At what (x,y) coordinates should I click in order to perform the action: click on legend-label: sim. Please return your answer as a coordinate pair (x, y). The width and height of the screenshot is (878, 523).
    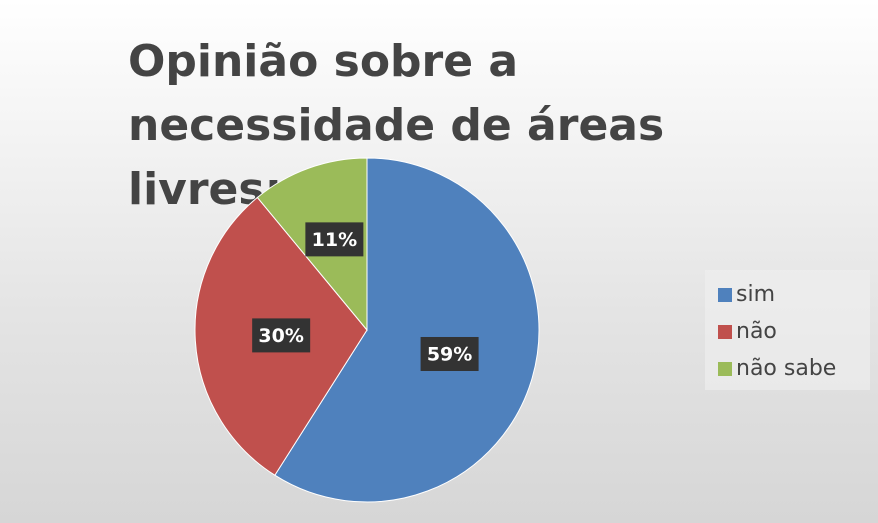
    Looking at the image, I should click on (755, 294).